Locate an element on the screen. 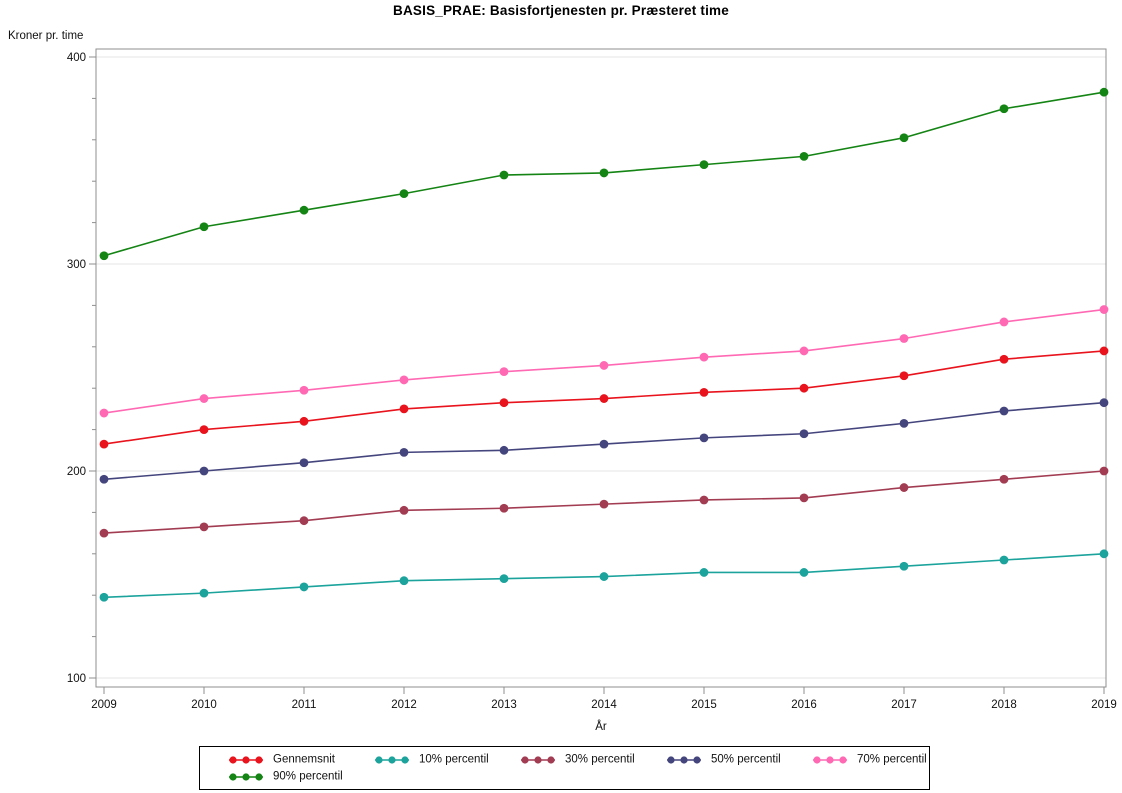  legend-item-gennemsnit: Gennemsnit is located at coordinates (299, 759).